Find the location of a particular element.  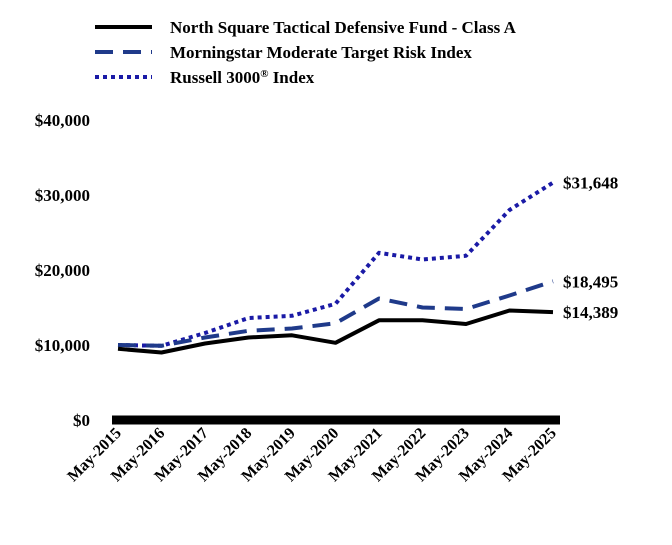

y-tick-label: $10,000 is located at coordinates (62, 345).